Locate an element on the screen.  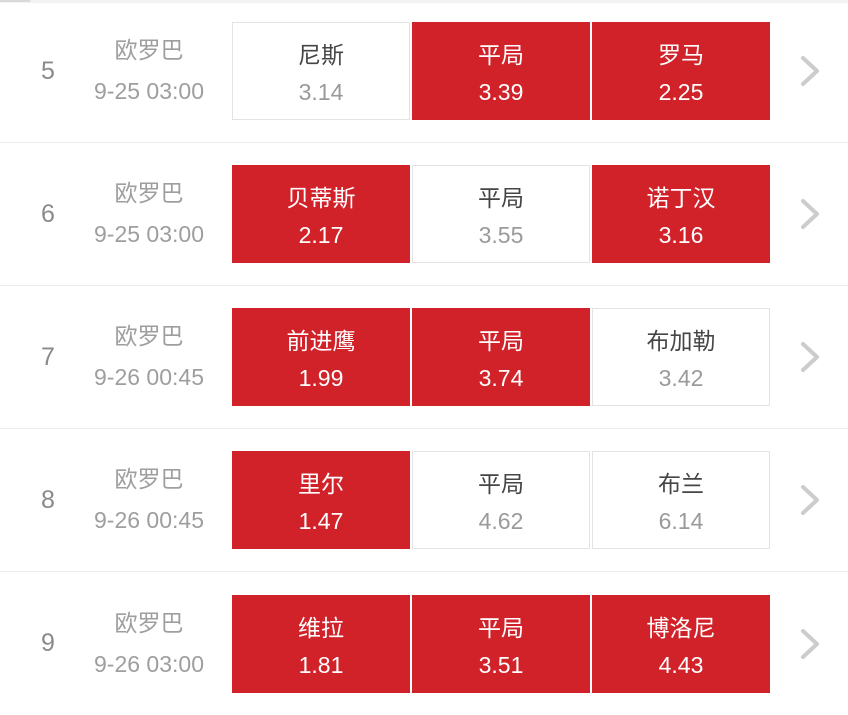
odds-value: 1.47 is located at coordinates (321, 521).